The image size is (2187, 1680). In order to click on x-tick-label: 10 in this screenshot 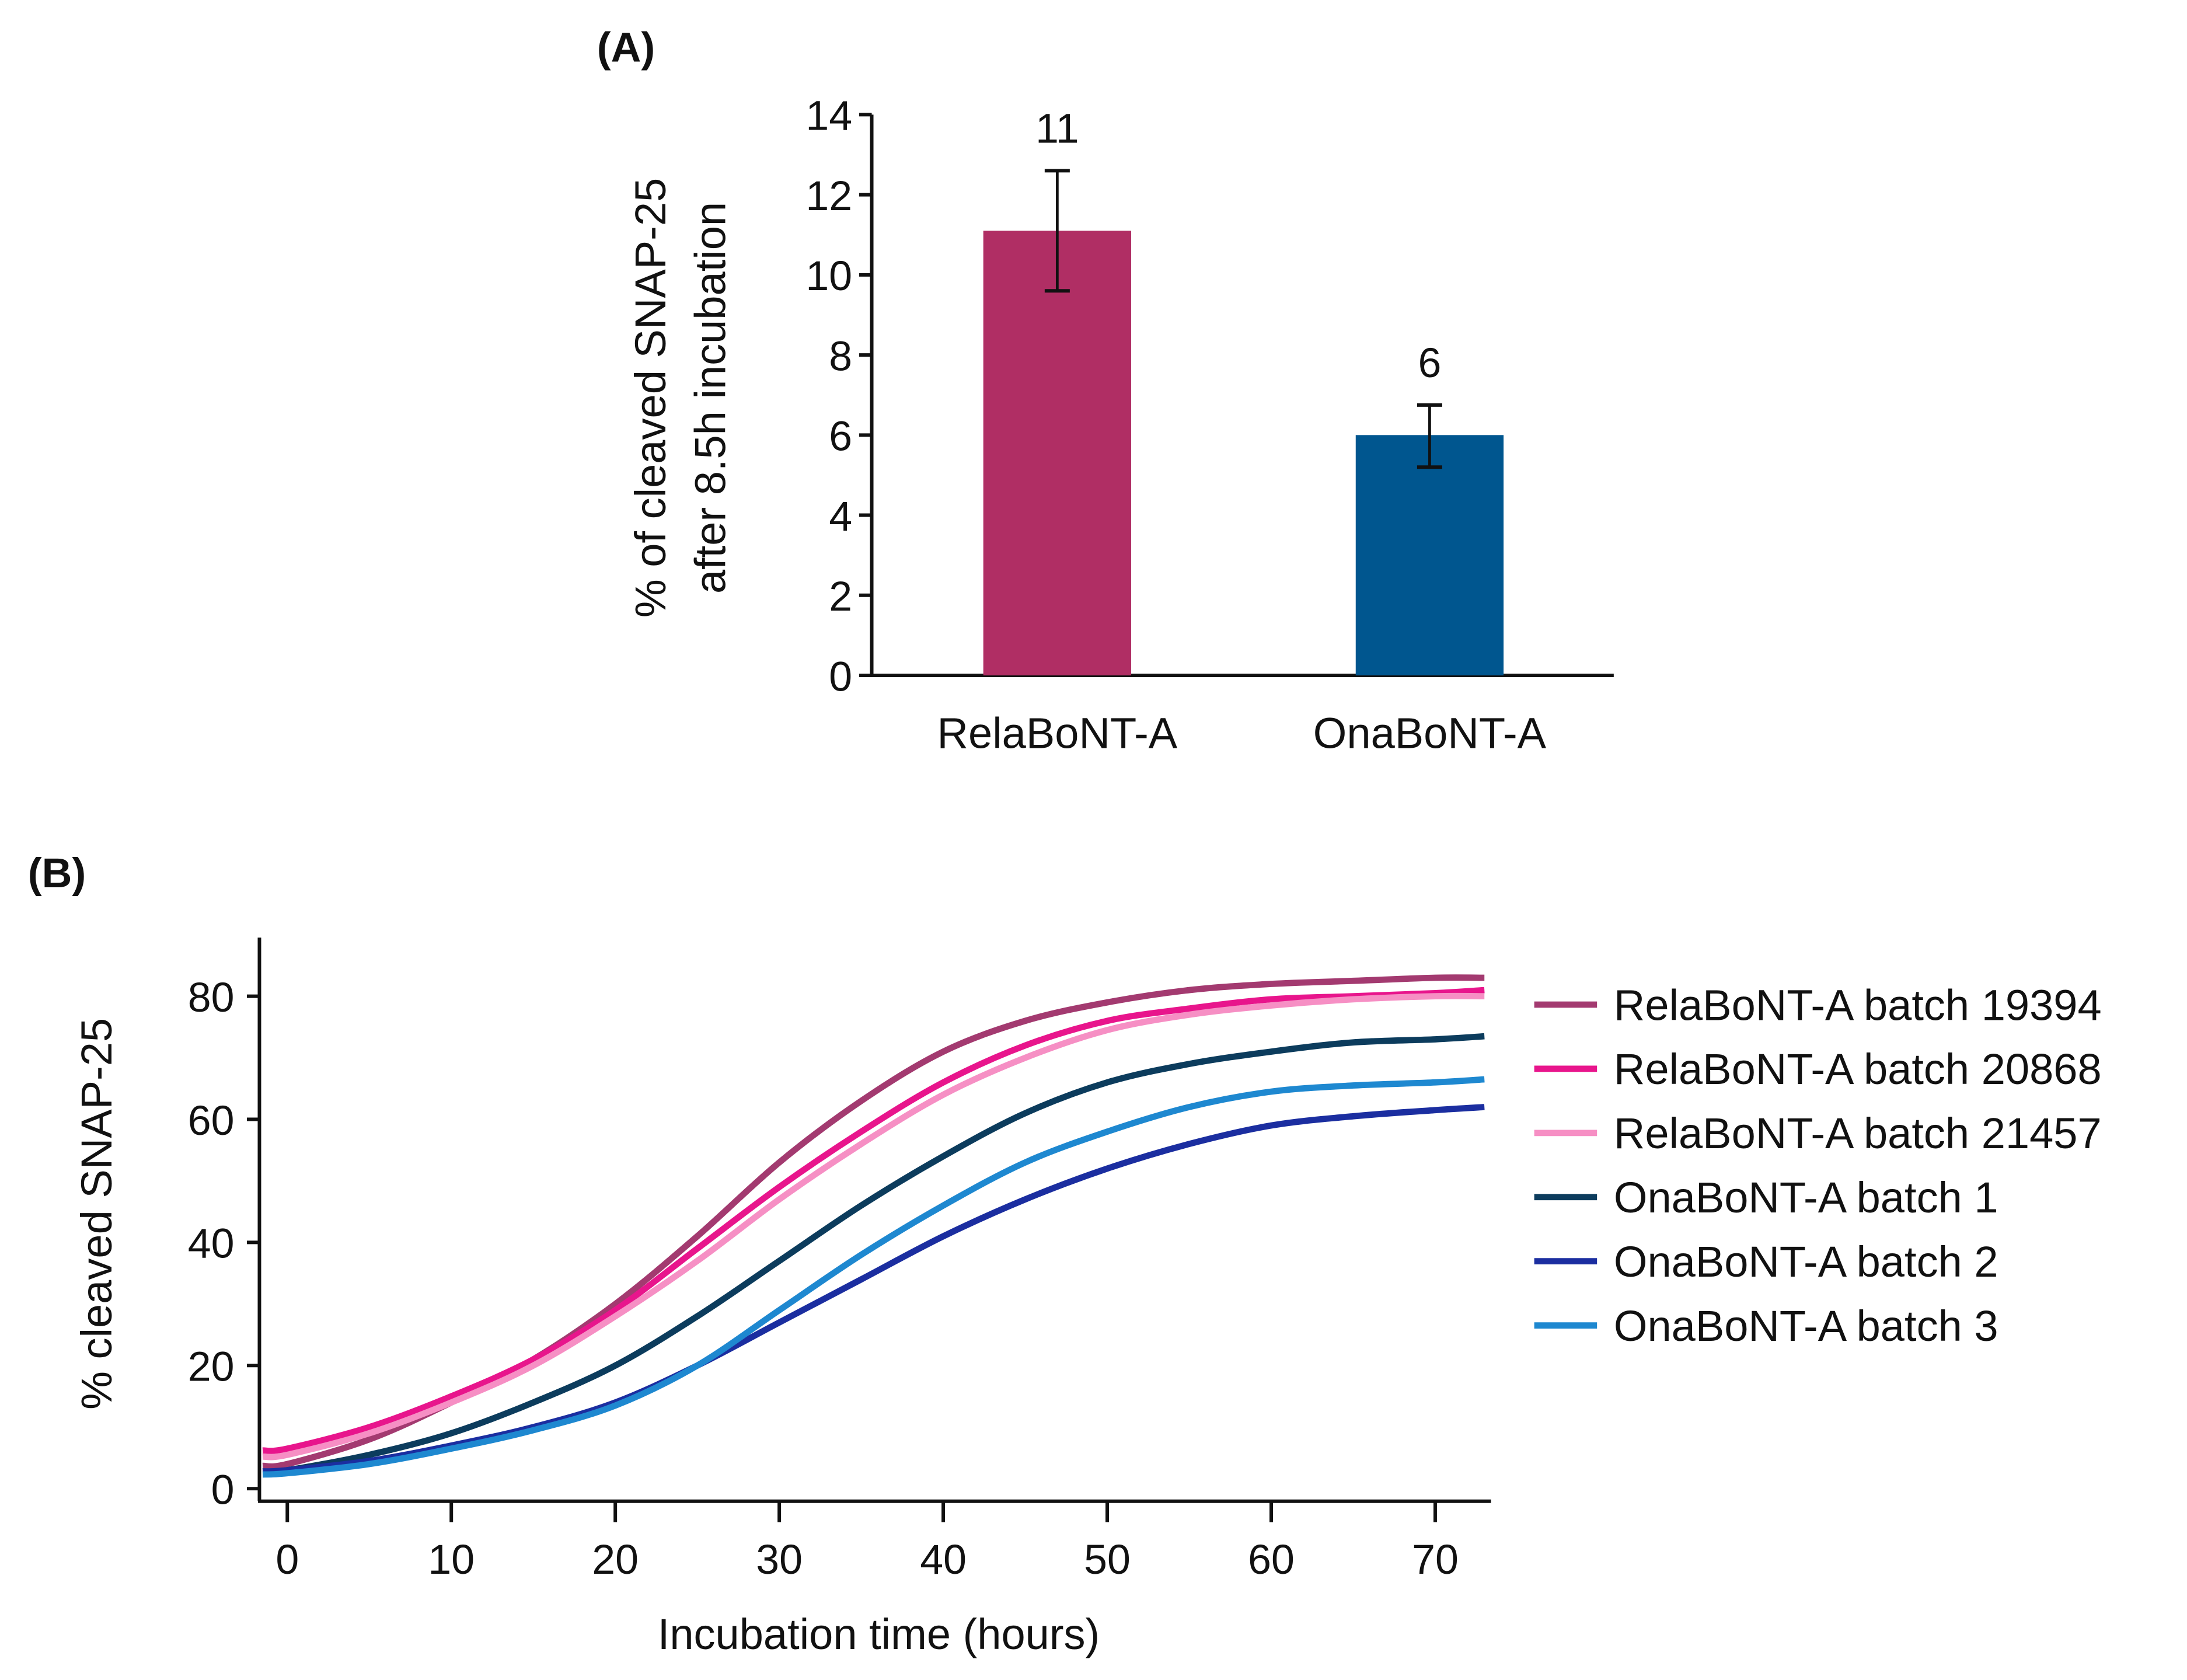, I will do `click(452, 1559)`.